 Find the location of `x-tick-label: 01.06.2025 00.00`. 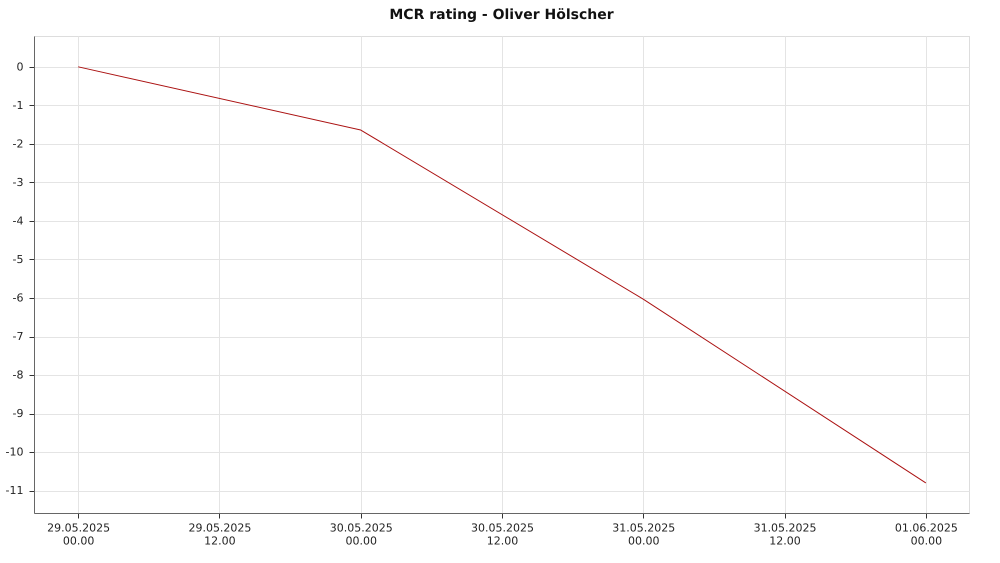

x-tick-label: 01.06.2025 00.00 is located at coordinates (926, 535).